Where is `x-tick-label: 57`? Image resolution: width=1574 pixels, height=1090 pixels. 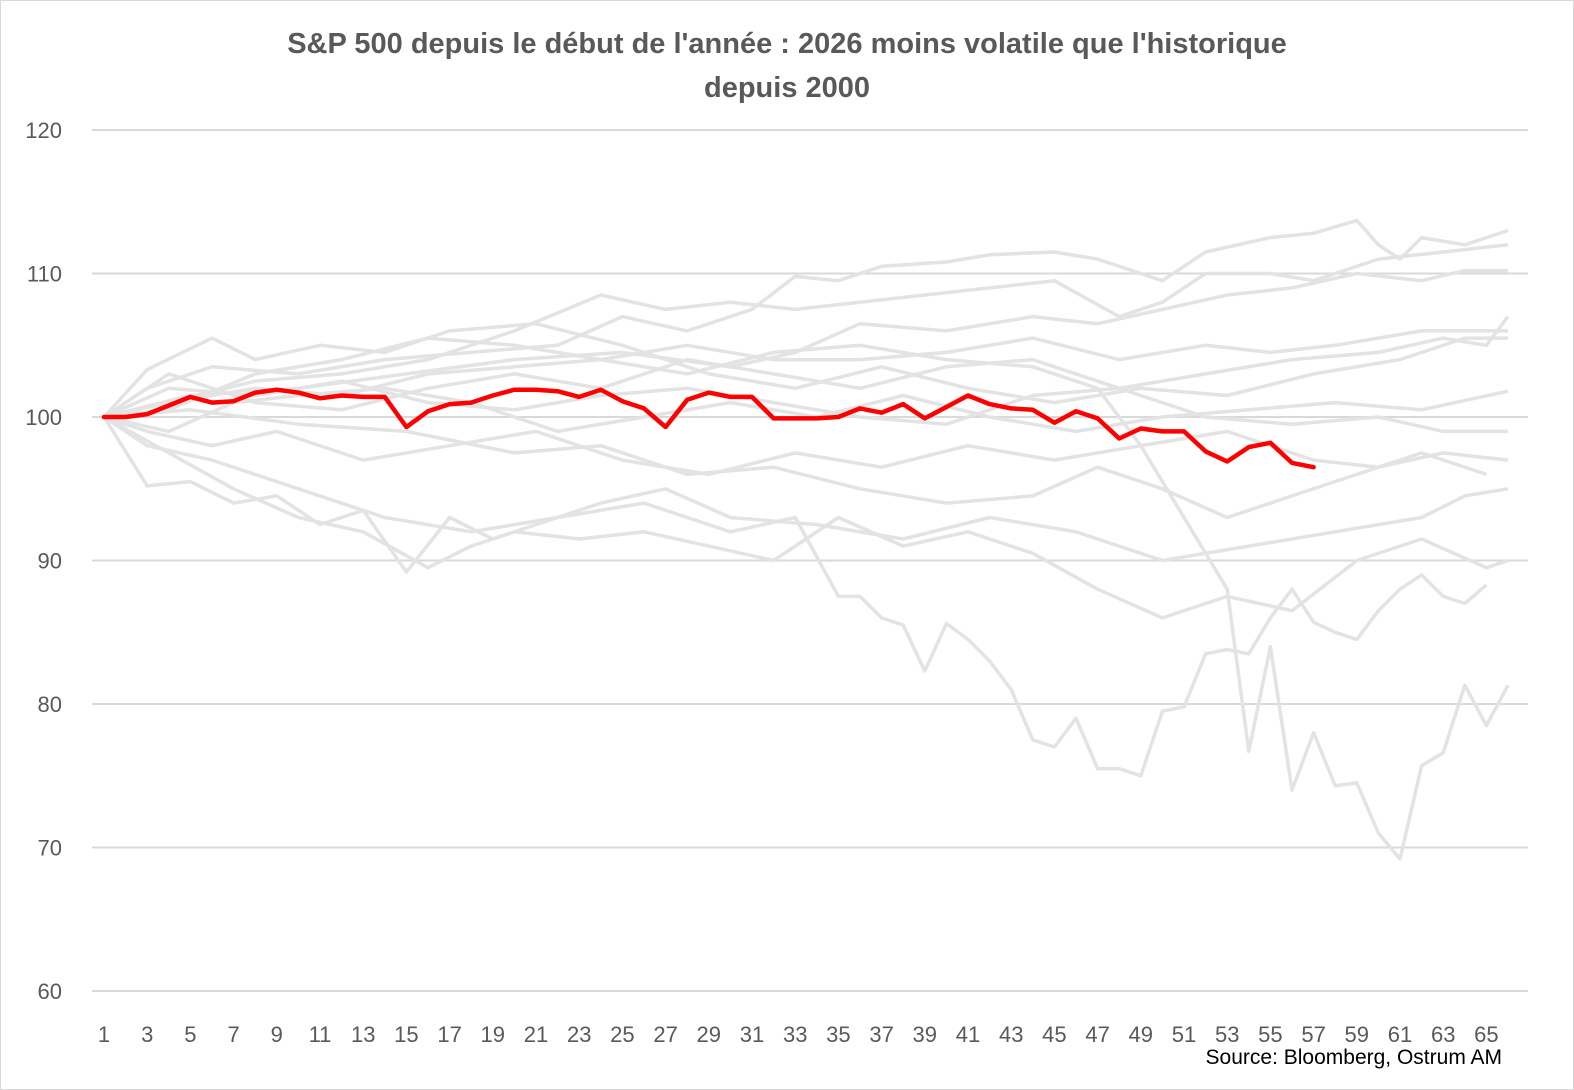 x-tick-label: 57 is located at coordinates (1313, 1034).